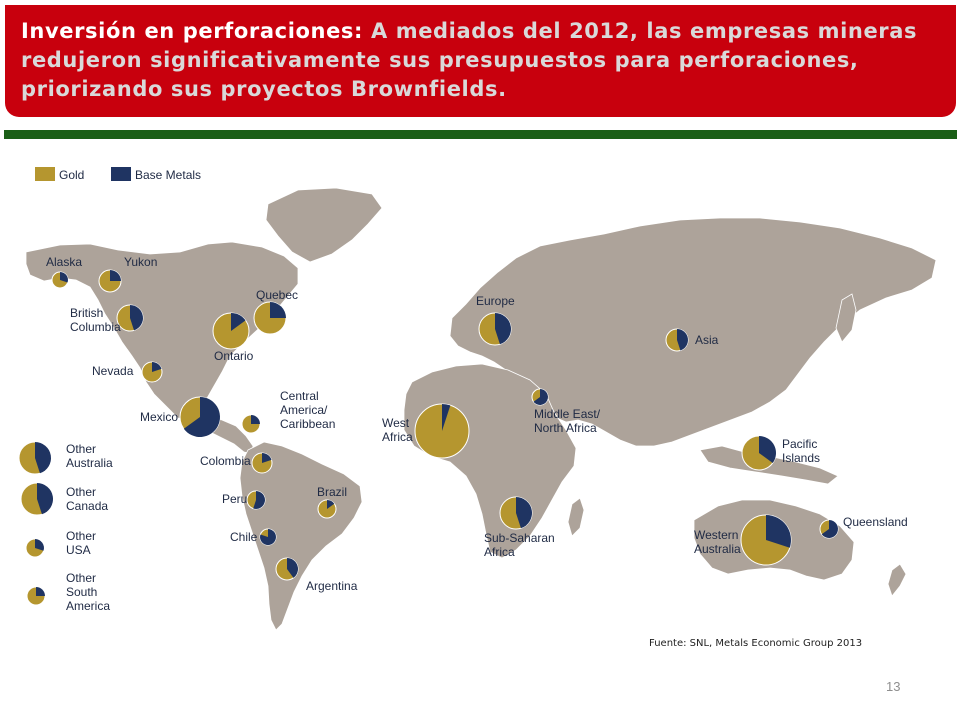 The width and height of the screenshot is (960, 720). I want to click on pie-central-america-caribbean: Central America/Caribbean, so click(288, 411).